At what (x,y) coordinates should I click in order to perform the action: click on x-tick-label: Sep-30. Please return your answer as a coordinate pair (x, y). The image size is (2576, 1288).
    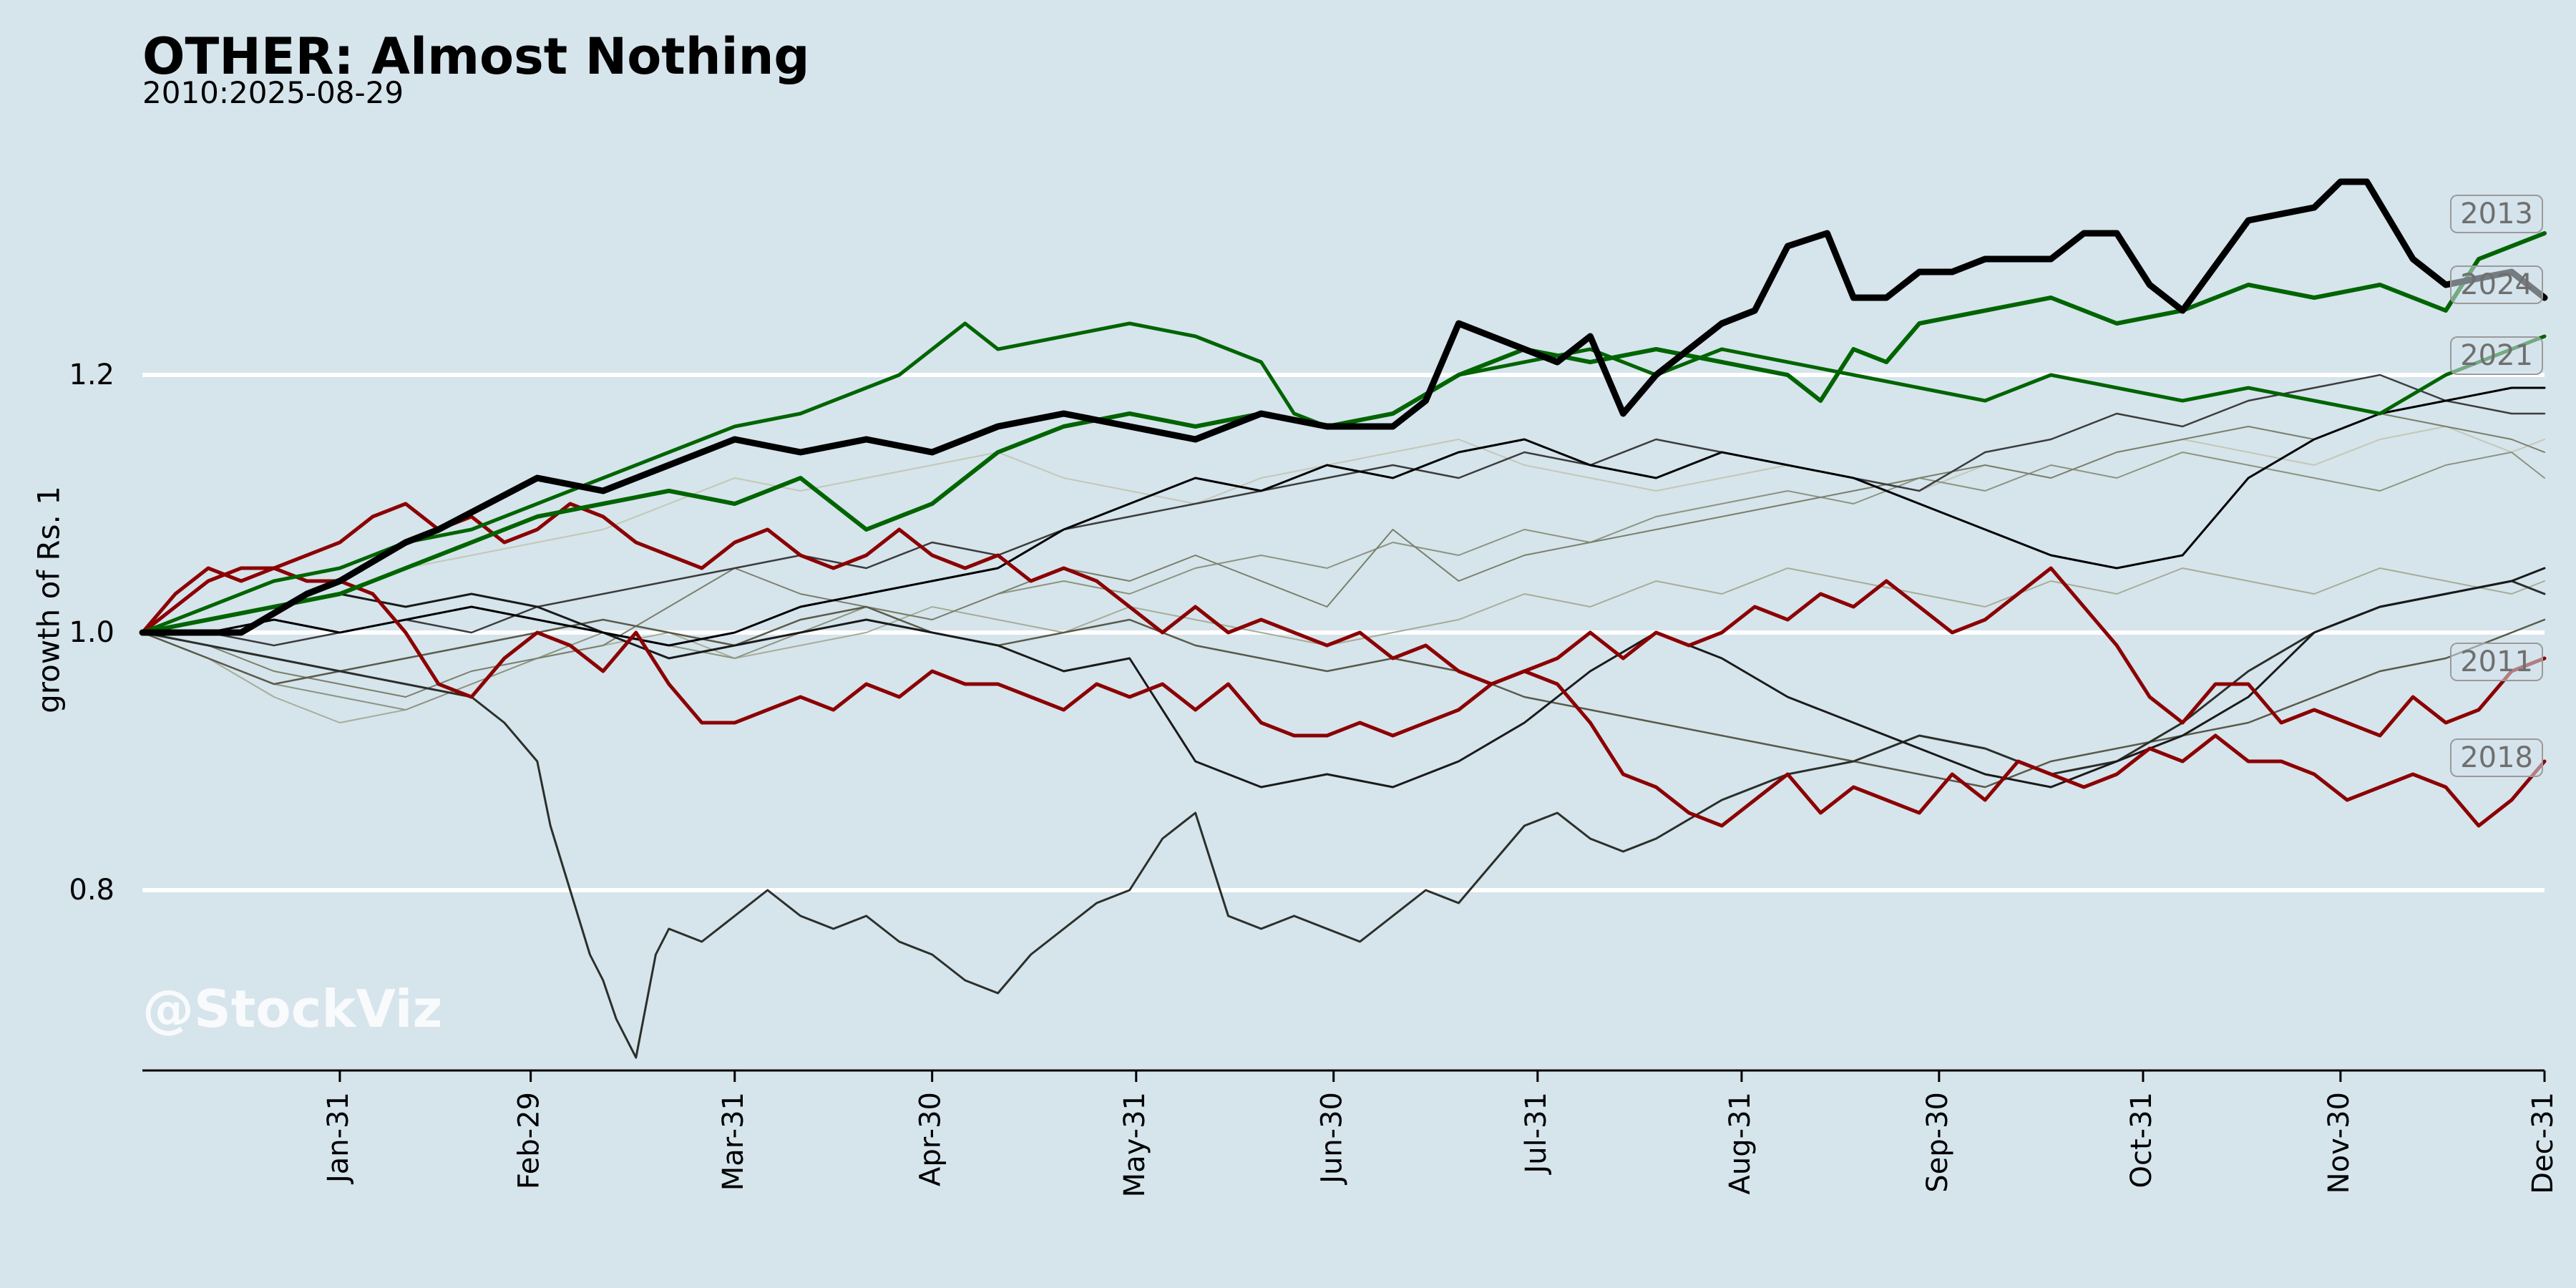
    Looking at the image, I should click on (1937, 1142).